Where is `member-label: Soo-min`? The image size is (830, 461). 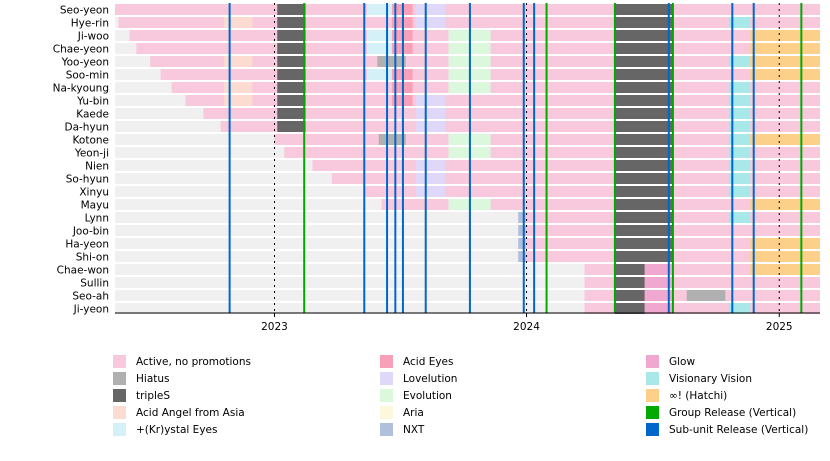
member-label: Soo-min is located at coordinates (87, 76).